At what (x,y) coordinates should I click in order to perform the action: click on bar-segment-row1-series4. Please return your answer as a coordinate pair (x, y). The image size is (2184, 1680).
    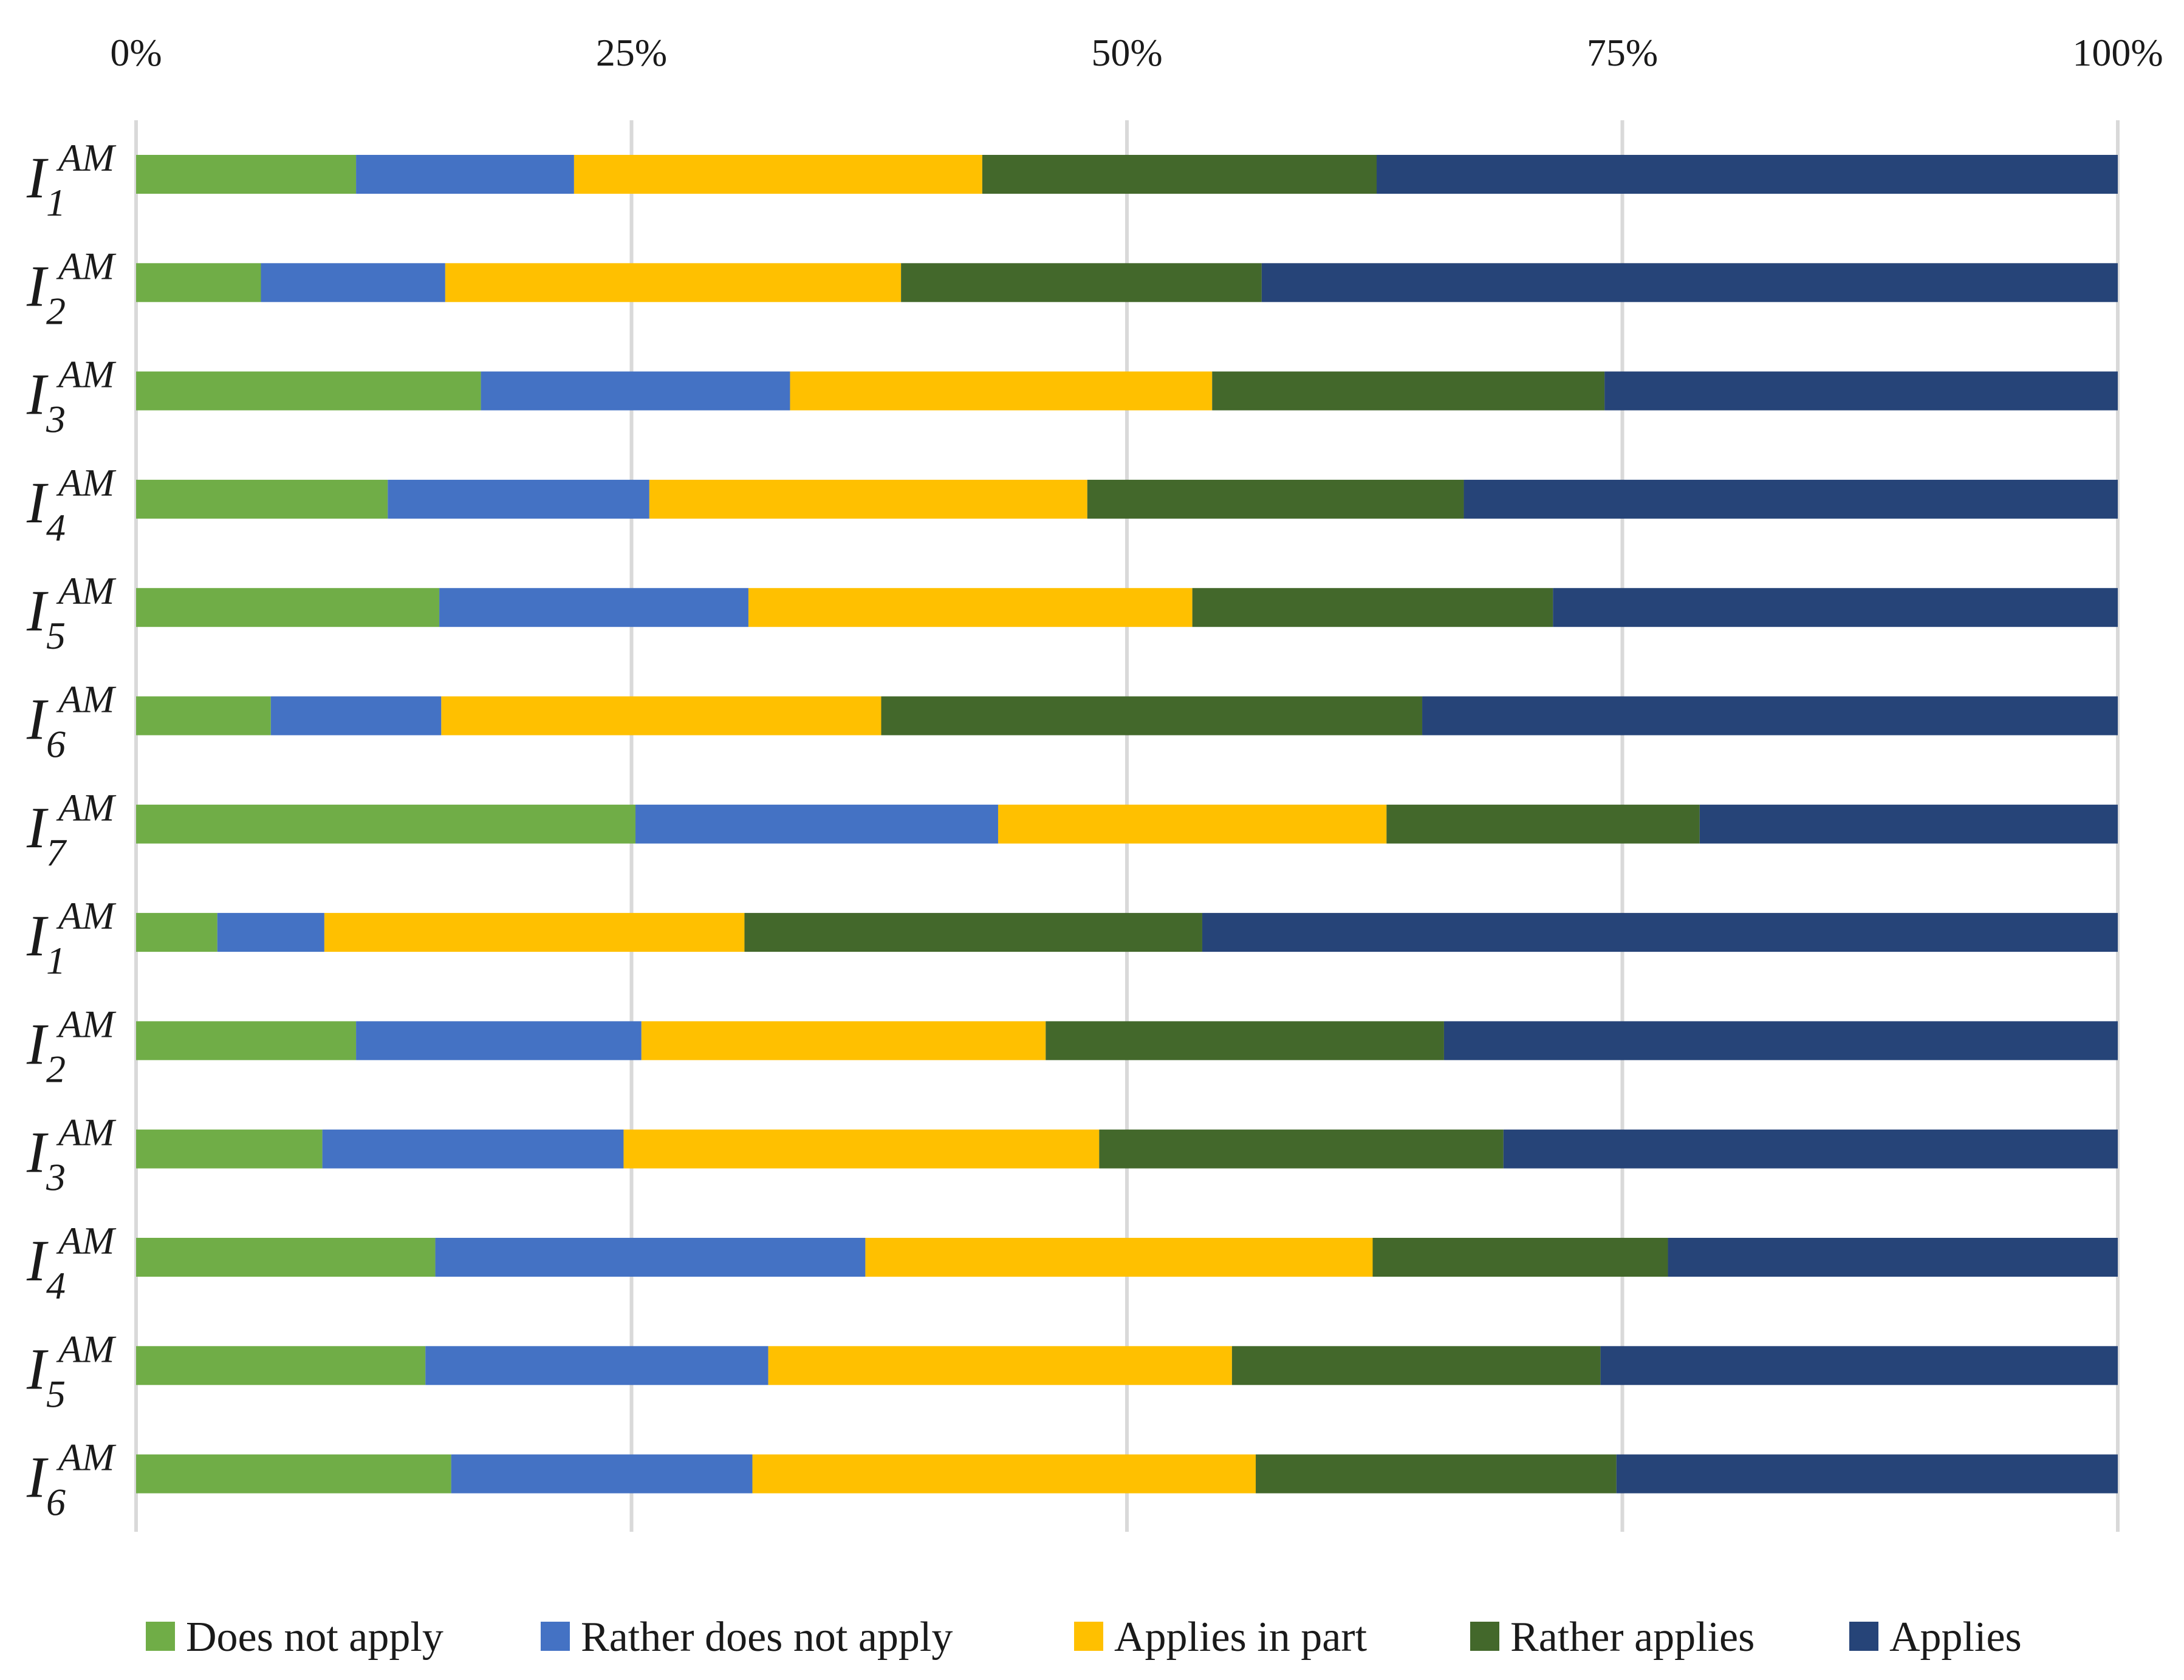
    Looking at the image, I should click on (1179, 174).